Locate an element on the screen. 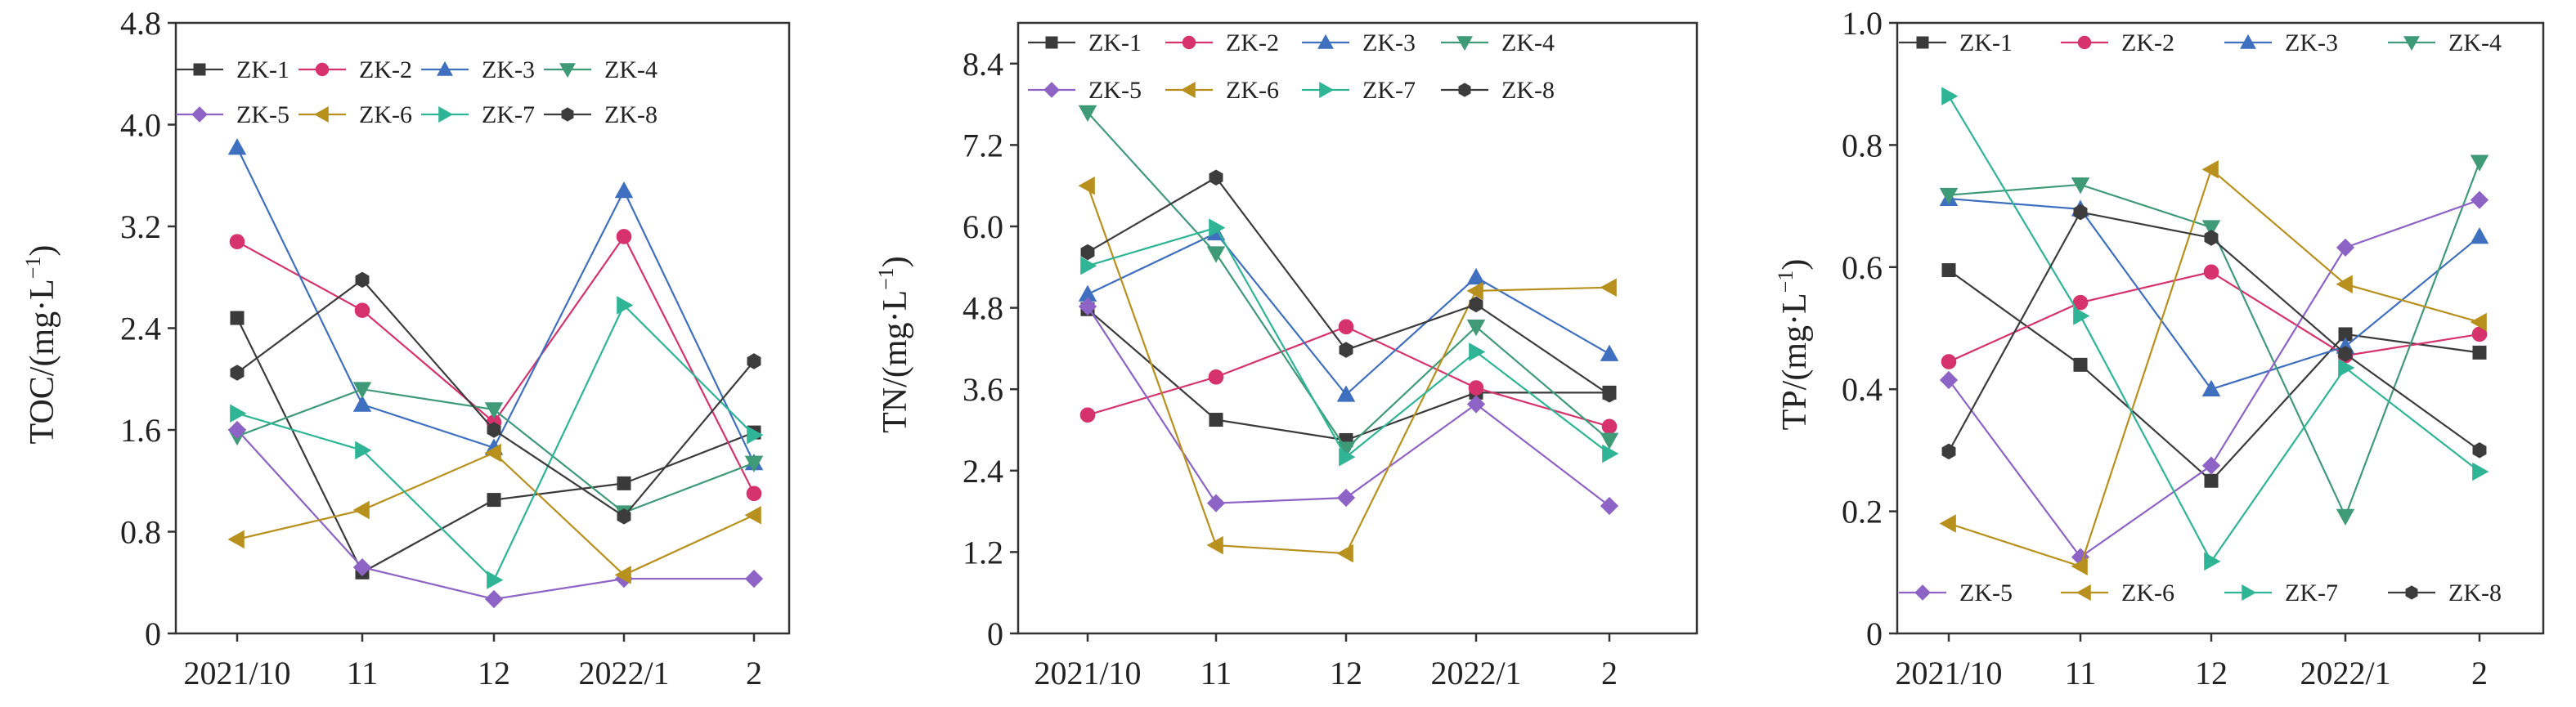  legend-label: ZK-1 is located at coordinates (1115, 42).